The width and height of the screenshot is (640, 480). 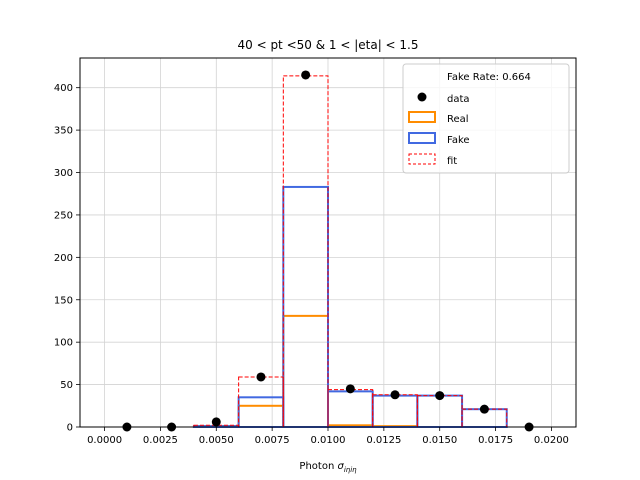 What do you see at coordinates (422, 117) in the screenshot?
I see `legend-real-swatch` at bounding box center [422, 117].